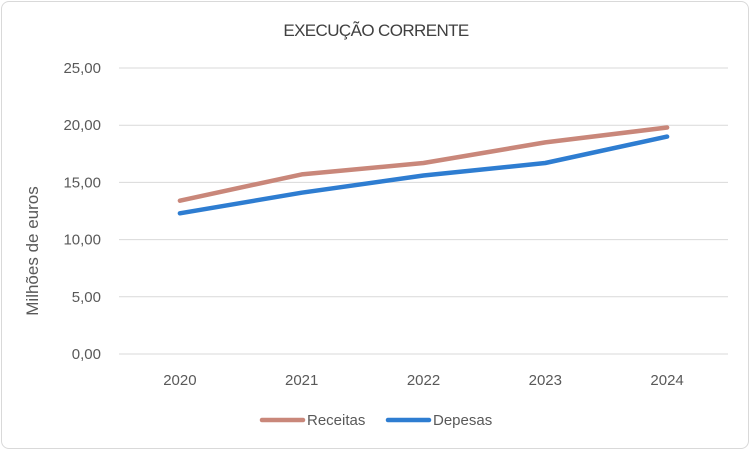 The image size is (752, 452). What do you see at coordinates (375, 420) in the screenshot?
I see `legend: Receitas Depesas` at bounding box center [375, 420].